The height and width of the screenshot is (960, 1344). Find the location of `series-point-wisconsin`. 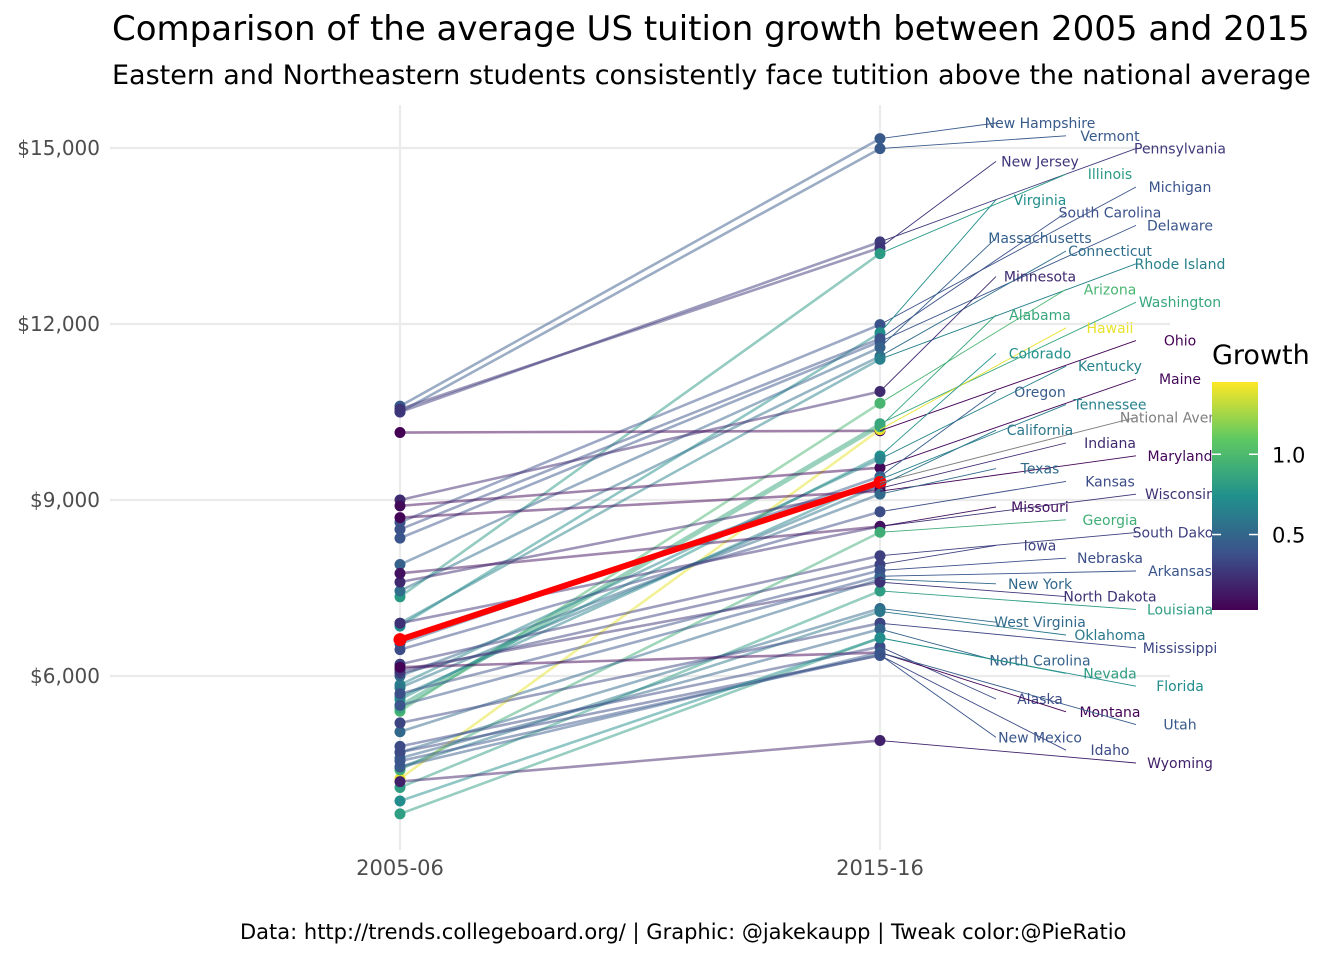

series-point-wisconsin is located at coordinates (400, 623).